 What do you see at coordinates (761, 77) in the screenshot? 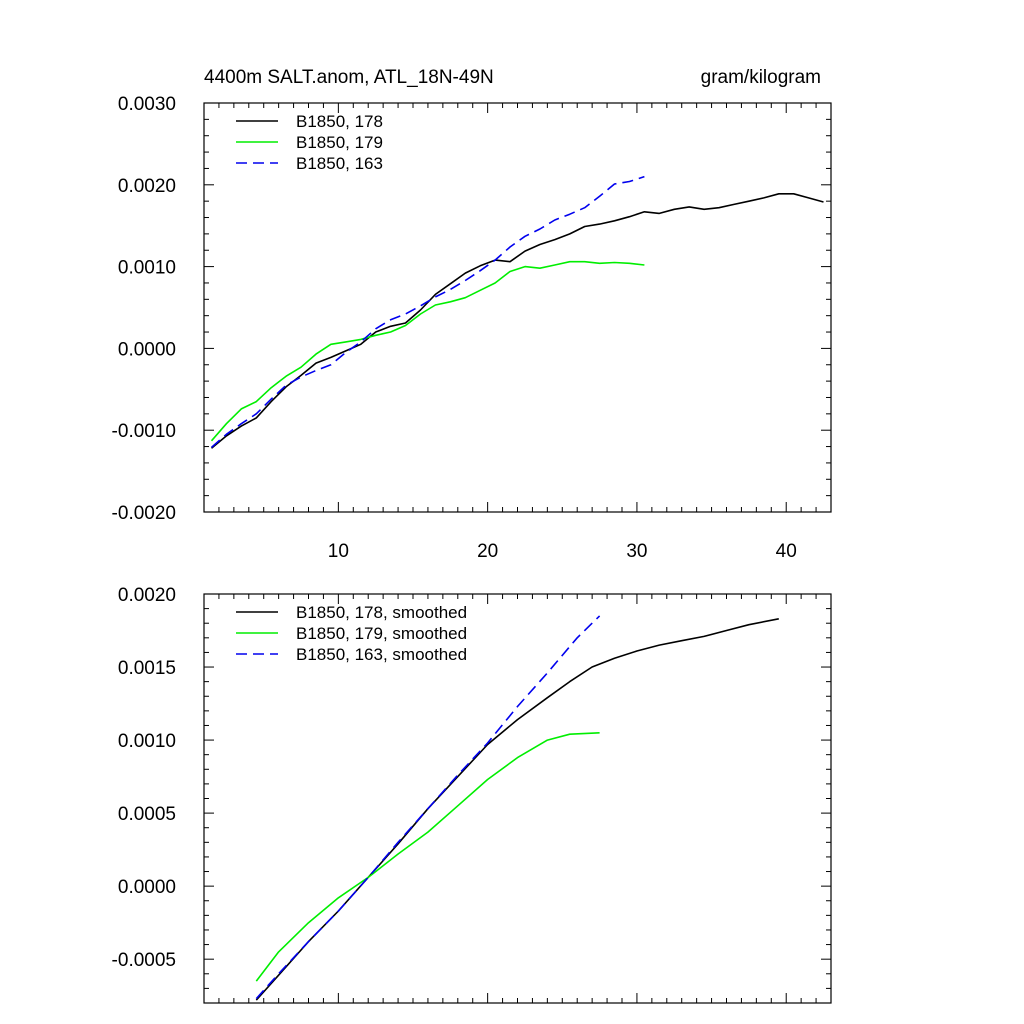
I see `units-label: gram/kilogram` at bounding box center [761, 77].